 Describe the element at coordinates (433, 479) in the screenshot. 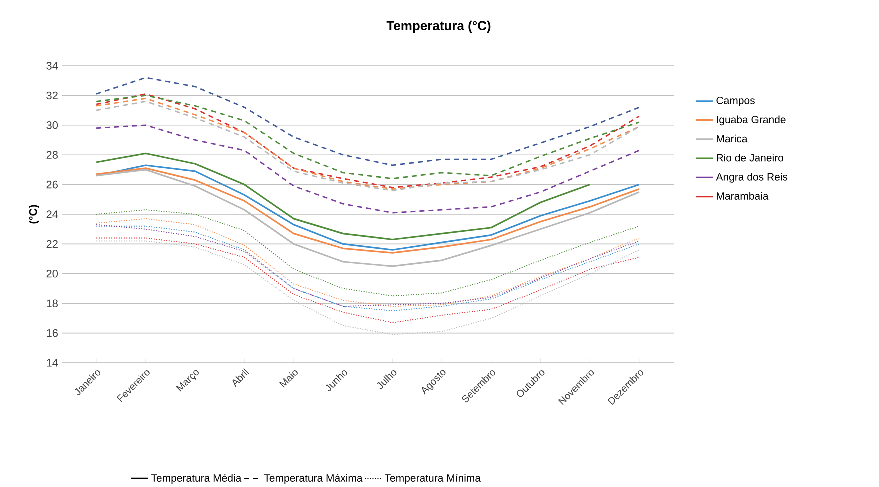

I see `legend-label: Temperatura Mínima` at that location.